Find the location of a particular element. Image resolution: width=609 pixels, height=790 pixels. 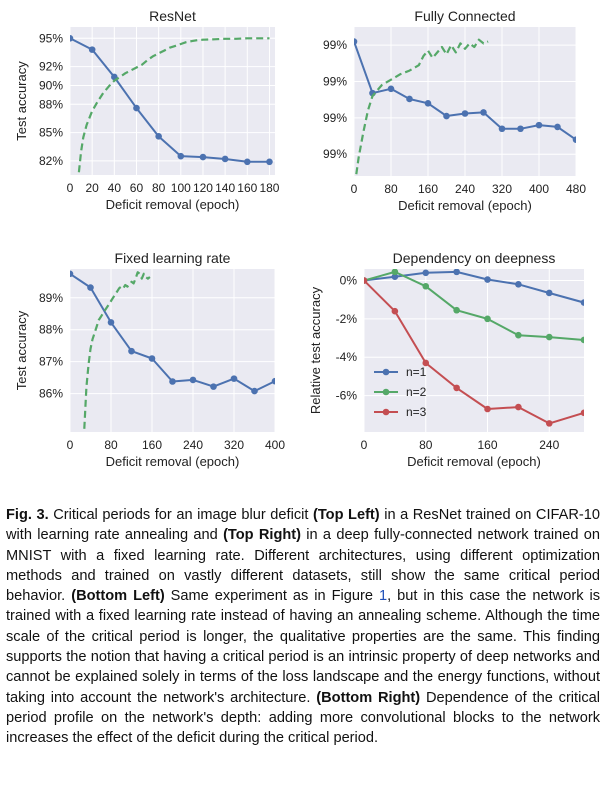

chart-3-legend-label: n=3 is located at coordinates (416, 412).